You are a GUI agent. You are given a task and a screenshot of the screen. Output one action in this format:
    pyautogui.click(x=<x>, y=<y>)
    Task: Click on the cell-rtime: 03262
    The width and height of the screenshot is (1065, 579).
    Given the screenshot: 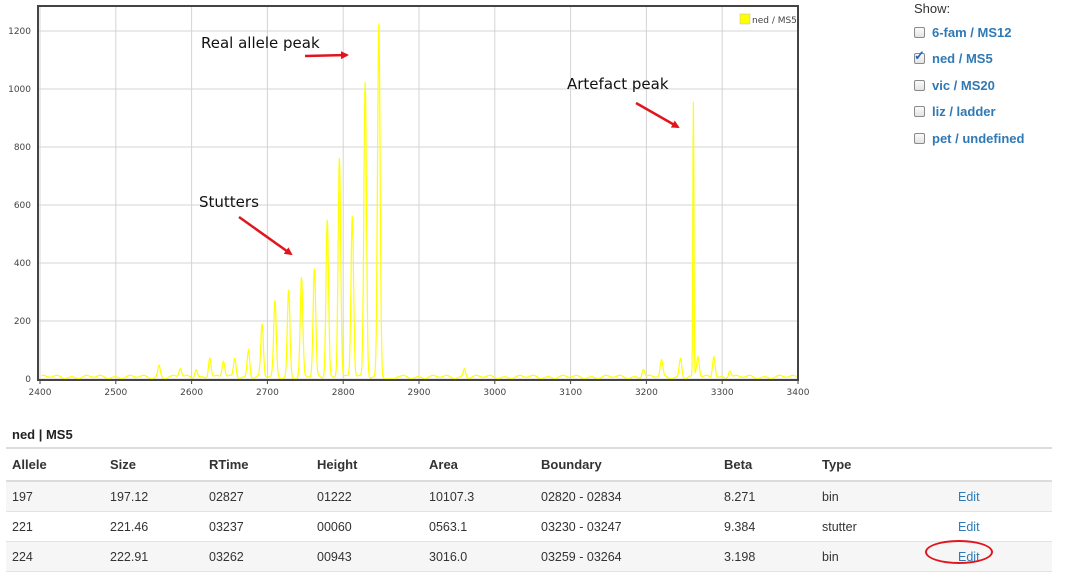 What is the action you would take?
    pyautogui.click(x=257, y=556)
    